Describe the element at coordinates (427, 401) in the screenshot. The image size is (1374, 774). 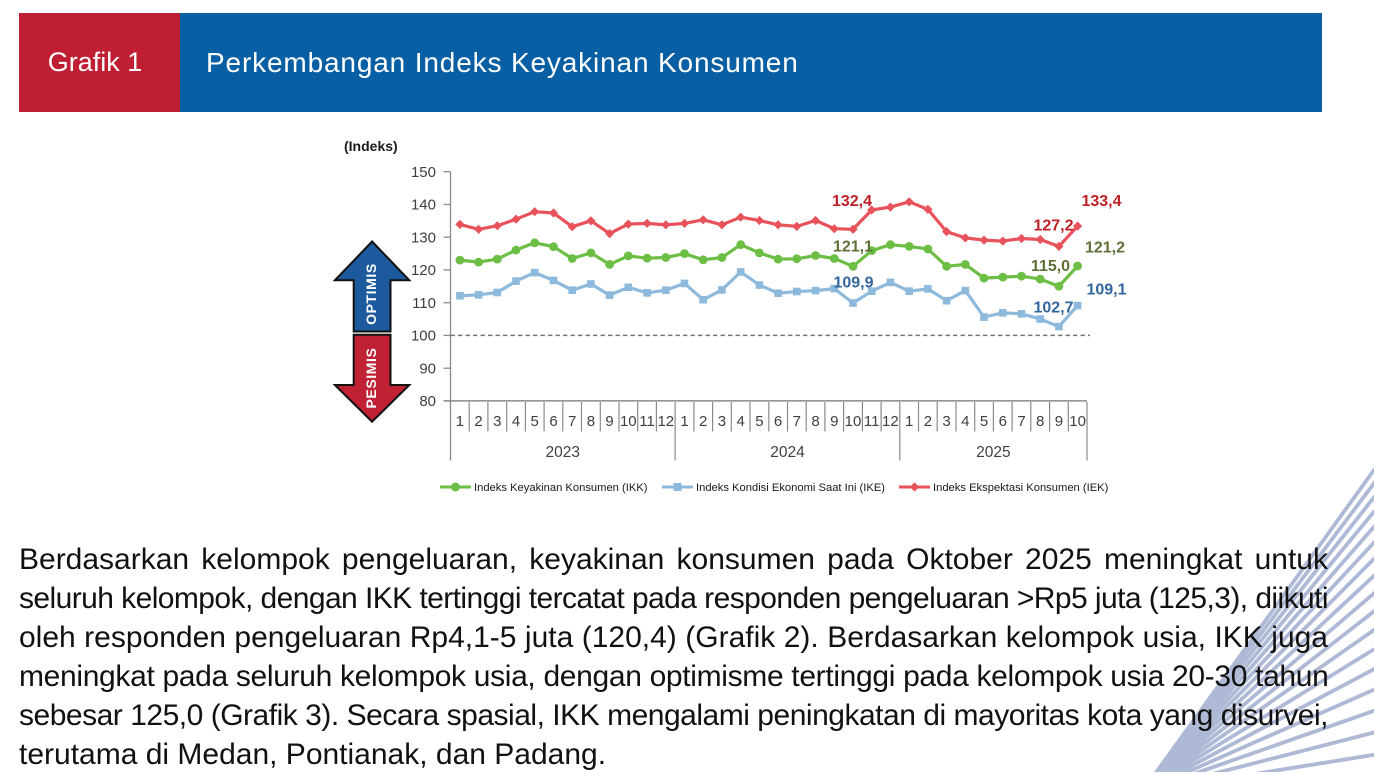
I see `svg-text: 80` at that location.